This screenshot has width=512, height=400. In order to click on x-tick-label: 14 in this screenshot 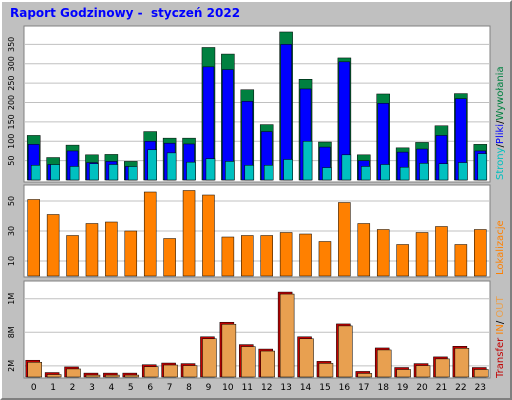, I will do `click(306, 388)`.